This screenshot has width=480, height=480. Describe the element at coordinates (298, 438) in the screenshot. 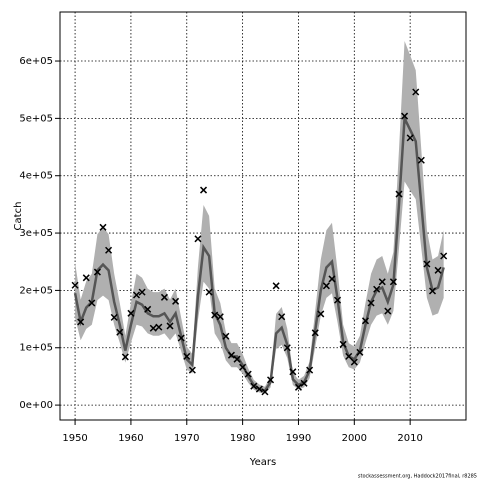

I see `x-tick-label: 1990` at that location.